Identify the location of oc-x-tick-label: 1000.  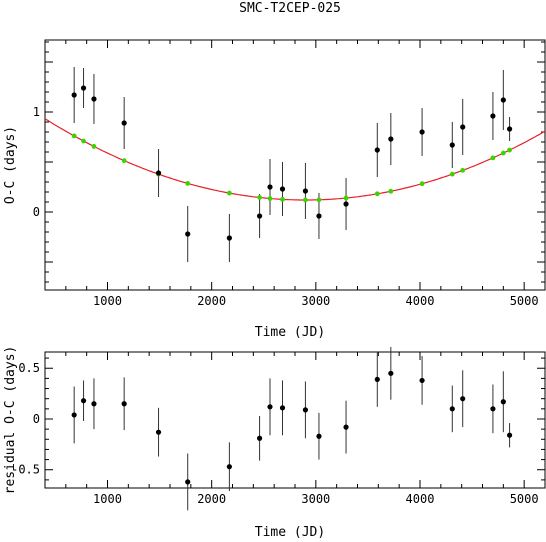
(107, 301).